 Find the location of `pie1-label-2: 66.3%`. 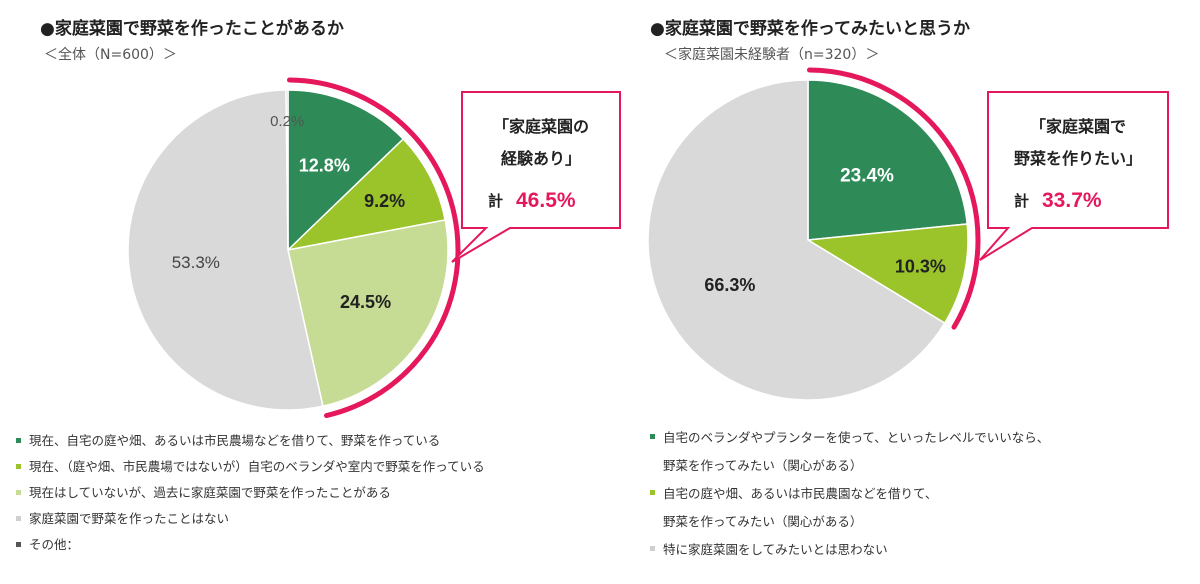

pie1-label-2: 66.3% is located at coordinates (729, 285).